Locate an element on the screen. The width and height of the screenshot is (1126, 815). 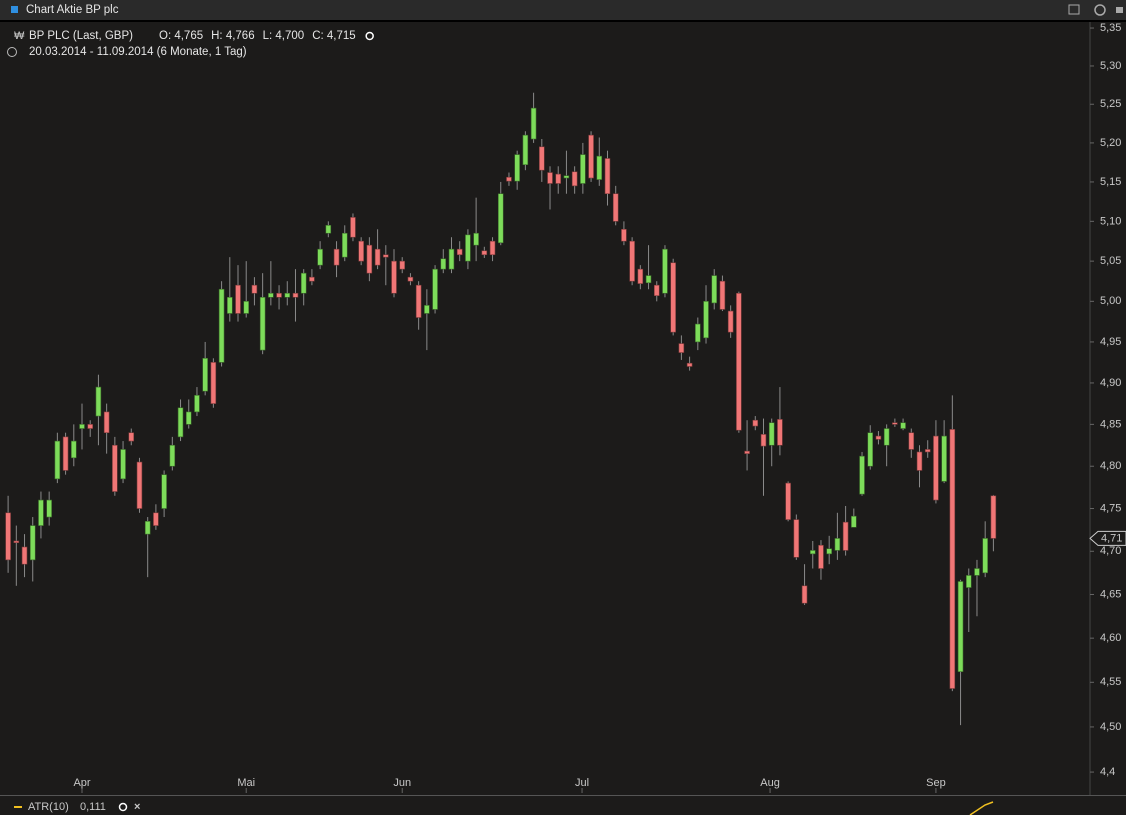
y-tick-label: 5,05 is located at coordinates (1110, 261).